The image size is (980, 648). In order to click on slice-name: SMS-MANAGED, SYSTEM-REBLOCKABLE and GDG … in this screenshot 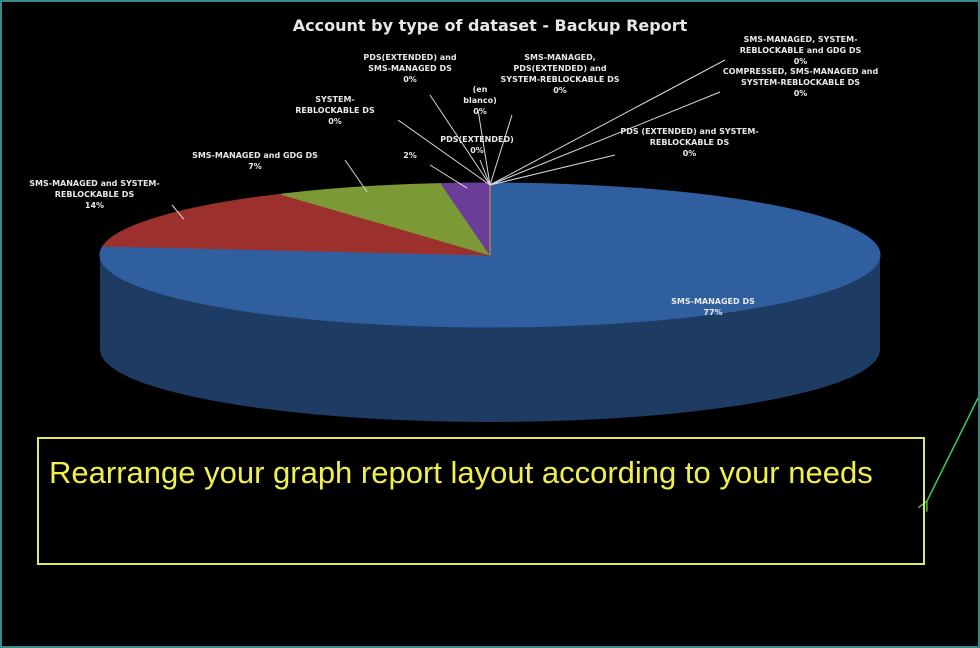, I will do `click(800, 45)`.